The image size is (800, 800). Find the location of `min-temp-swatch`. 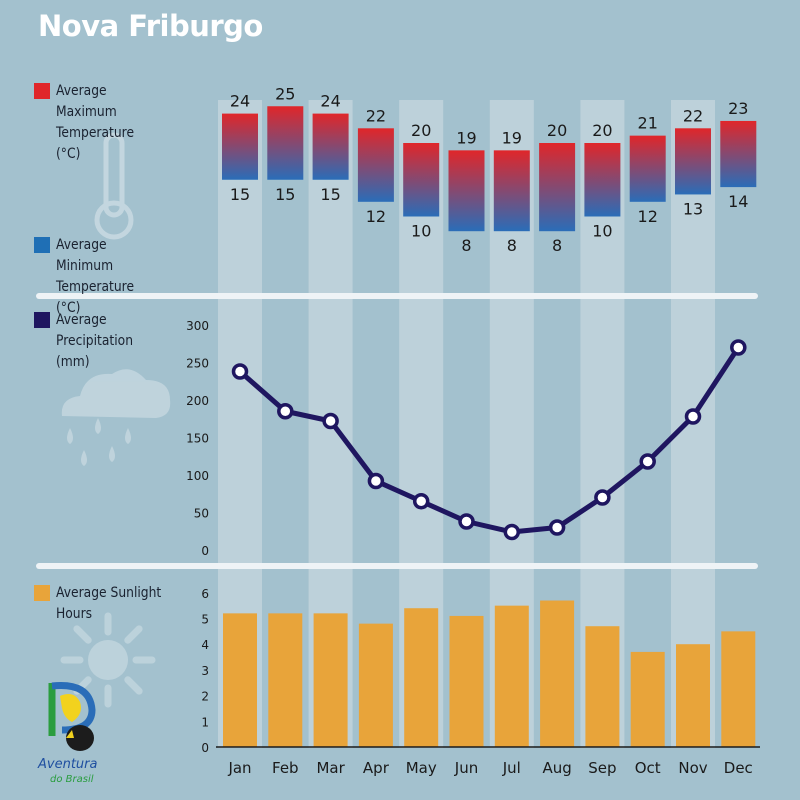

min-temp-swatch is located at coordinates (42, 245).